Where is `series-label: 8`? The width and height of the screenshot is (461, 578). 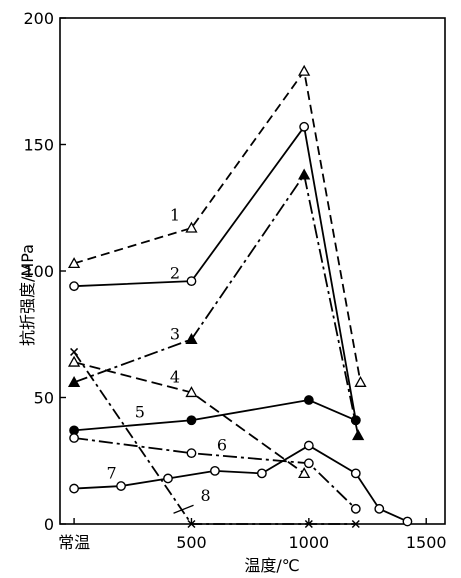 series-label: 8 is located at coordinates (205, 495).